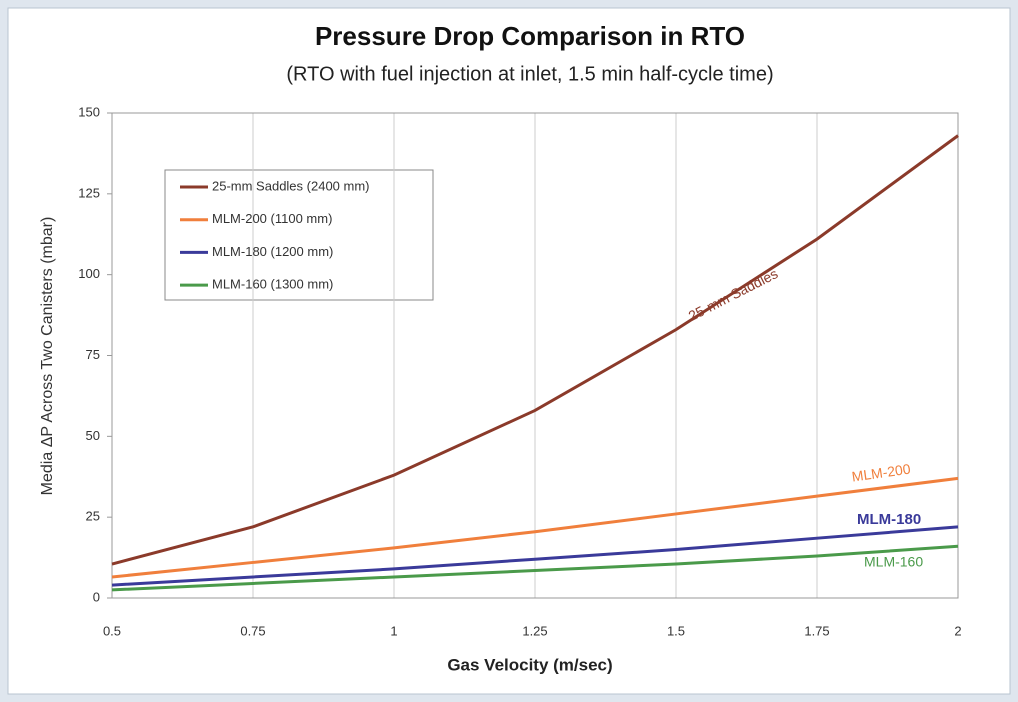 The height and width of the screenshot is (702, 1018). What do you see at coordinates (89, 192) in the screenshot?
I see `y-tick-label: 125` at bounding box center [89, 192].